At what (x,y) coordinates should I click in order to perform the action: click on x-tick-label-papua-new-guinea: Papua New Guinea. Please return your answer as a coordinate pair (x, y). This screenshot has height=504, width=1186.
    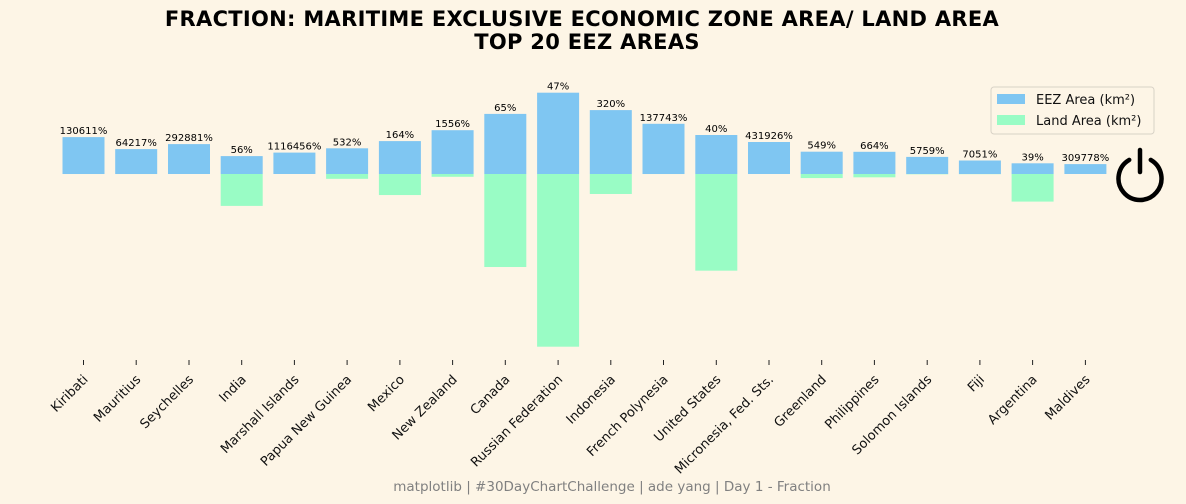
    Looking at the image, I should click on (306, 420).